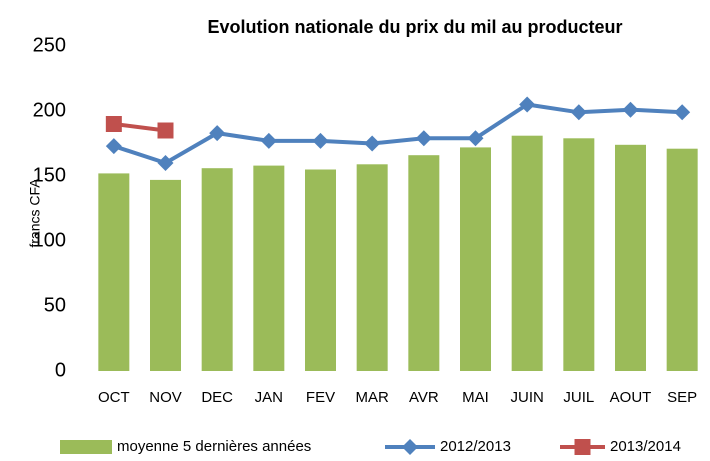 Image resolution: width=710 pixels, height=461 pixels. I want to click on y-tick-label: 250, so click(49, 45).